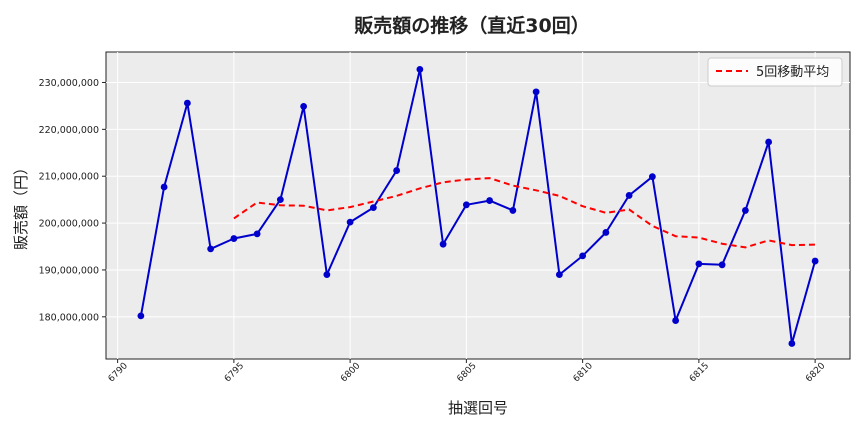 This screenshot has height=436, width=864. What do you see at coordinates (118, 372) in the screenshot?
I see `x-tick-label: 6790` at bounding box center [118, 372].